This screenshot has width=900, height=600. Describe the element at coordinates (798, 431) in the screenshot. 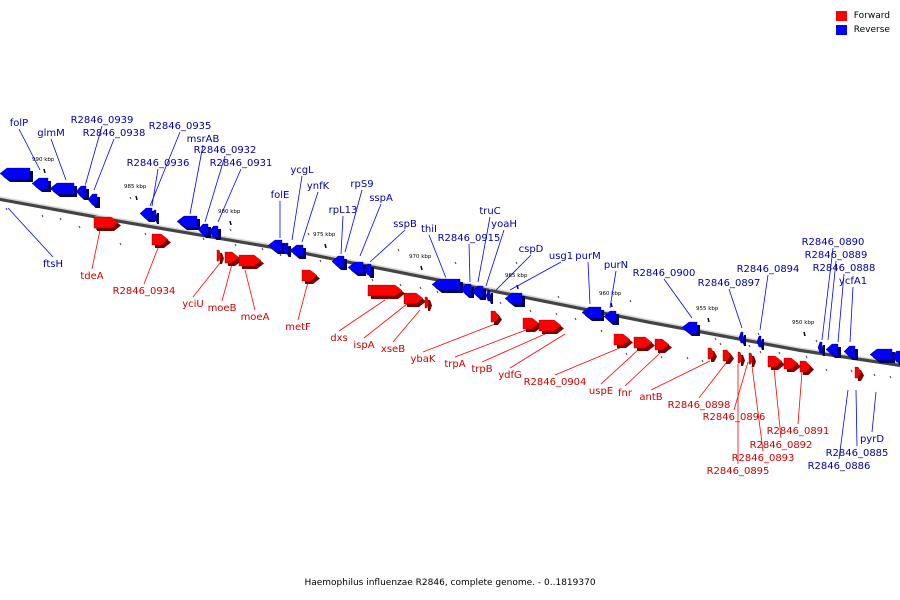

I see `forward-gene-label: R2846_0891` at that location.